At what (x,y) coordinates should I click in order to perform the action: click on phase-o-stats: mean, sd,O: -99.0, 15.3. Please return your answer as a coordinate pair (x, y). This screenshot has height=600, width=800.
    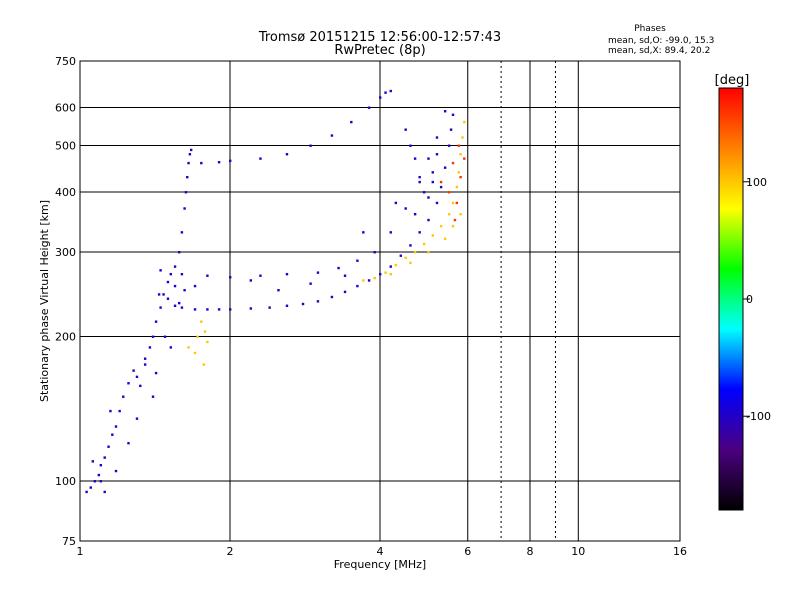
    Looking at the image, I should click on (661, 41).